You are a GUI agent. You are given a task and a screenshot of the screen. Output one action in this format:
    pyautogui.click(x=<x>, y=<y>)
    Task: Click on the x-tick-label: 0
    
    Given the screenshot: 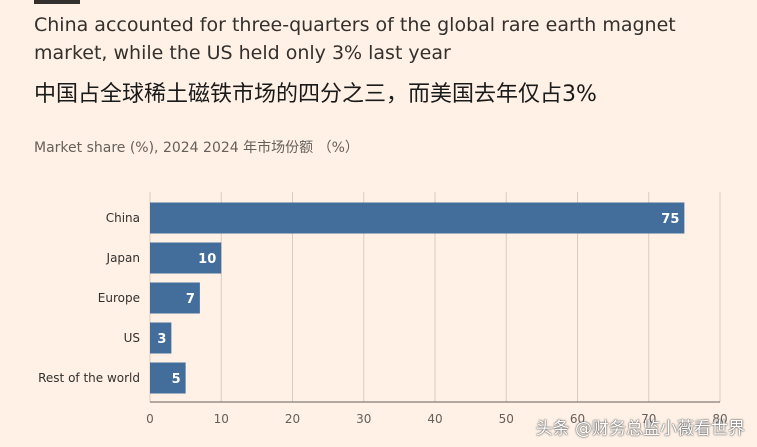 What is the action you would take?
    pyautogui.click(x=150, y=419)
    